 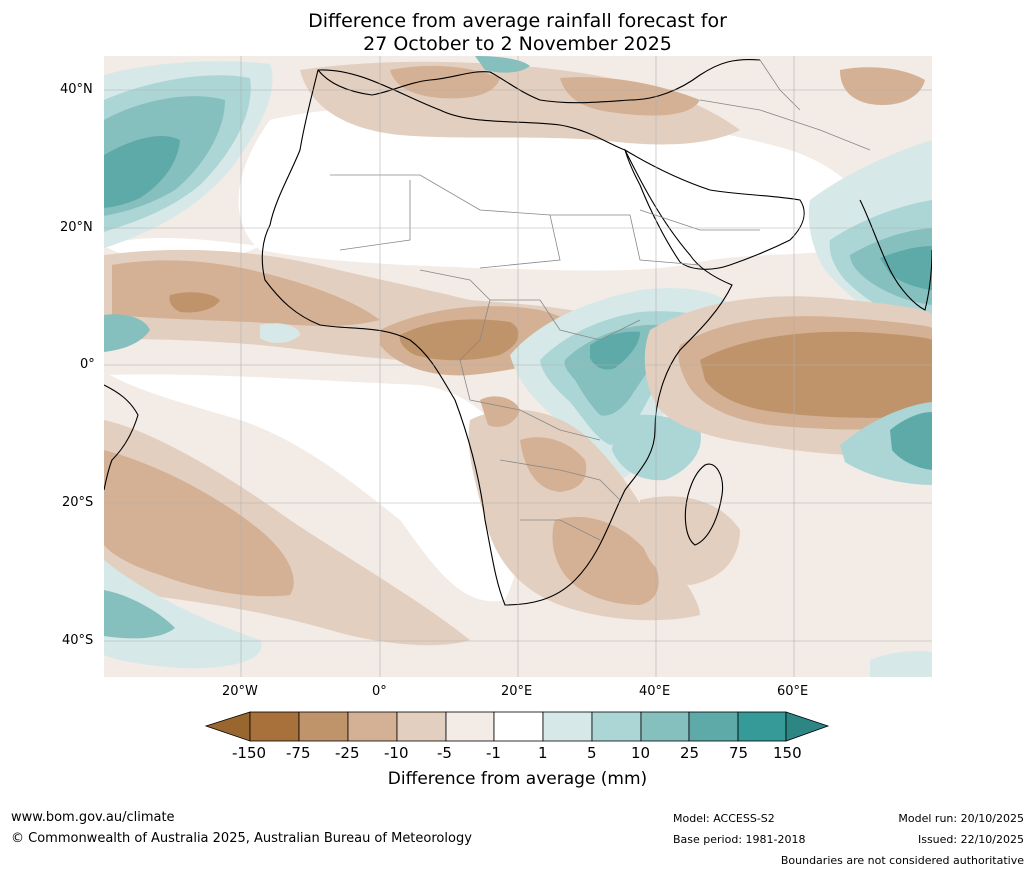 What do you see at coordinates (724, 818) in the screenshot?
I see `model-name: Model: ACCESS-S2` at bounding box center [724, 818].